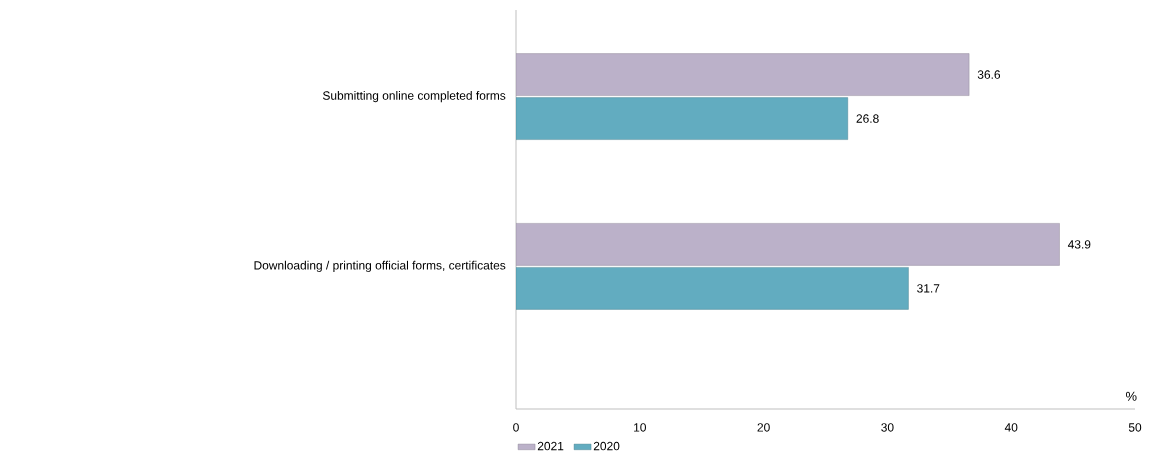  Describe the element at coordinates (414, 97) in the screenshot. I see `y-tick-label: Submitting online completed forms` at that location.